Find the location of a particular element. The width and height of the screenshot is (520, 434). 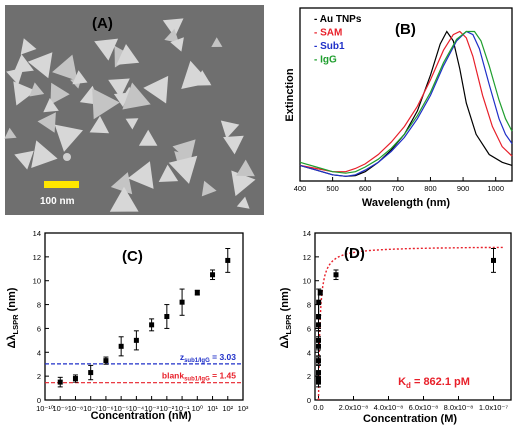

kd-label-main: K is located at coordinates (402, 382).